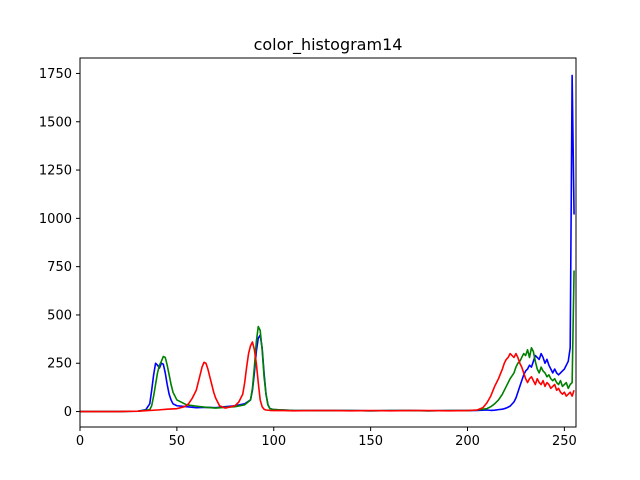  What do you see at coordinates (80, 441) in the screenshot?
I see `x-tick-label: 0` at bounding box center [80, 441].